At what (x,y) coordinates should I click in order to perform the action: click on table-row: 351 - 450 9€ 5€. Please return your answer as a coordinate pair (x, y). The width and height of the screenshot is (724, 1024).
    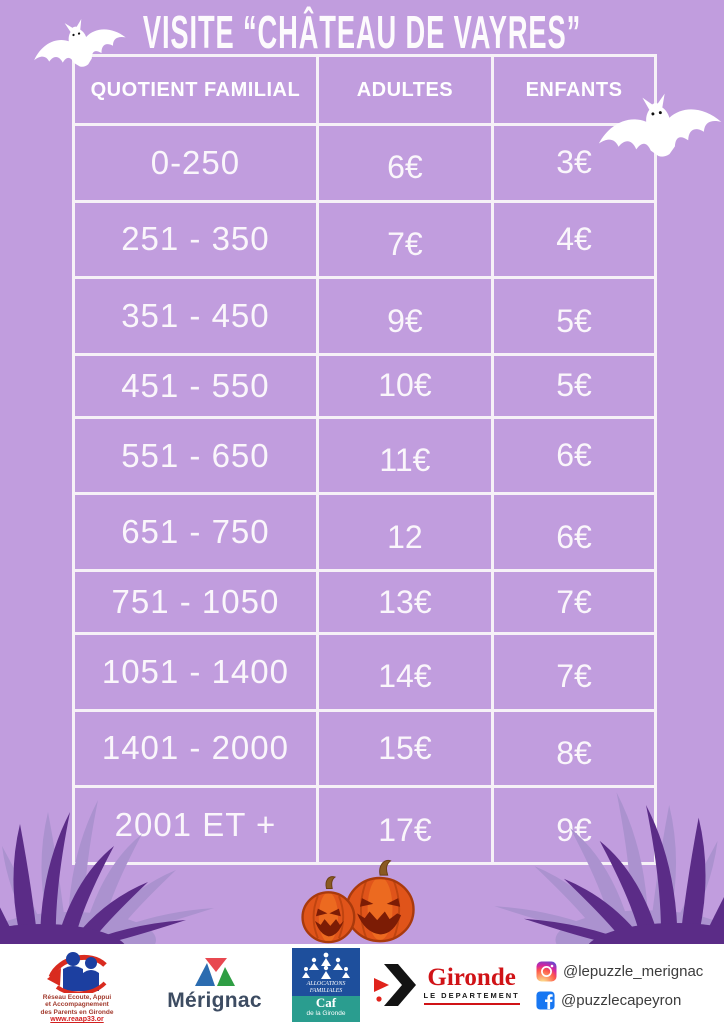
    Looking at the image, I should click on (364, 316).